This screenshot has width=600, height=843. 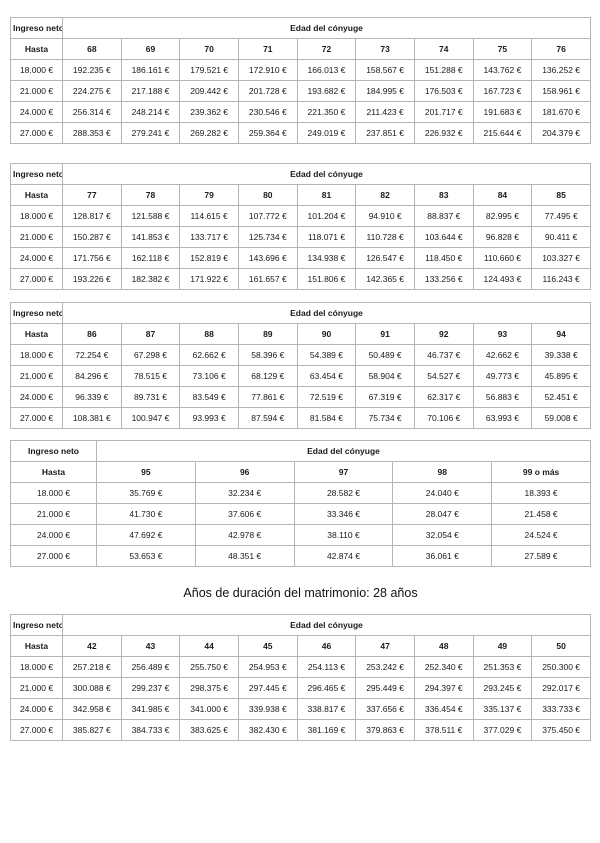 I want to click on amount-cell: 297.445 €, so click(x=267, y=688).